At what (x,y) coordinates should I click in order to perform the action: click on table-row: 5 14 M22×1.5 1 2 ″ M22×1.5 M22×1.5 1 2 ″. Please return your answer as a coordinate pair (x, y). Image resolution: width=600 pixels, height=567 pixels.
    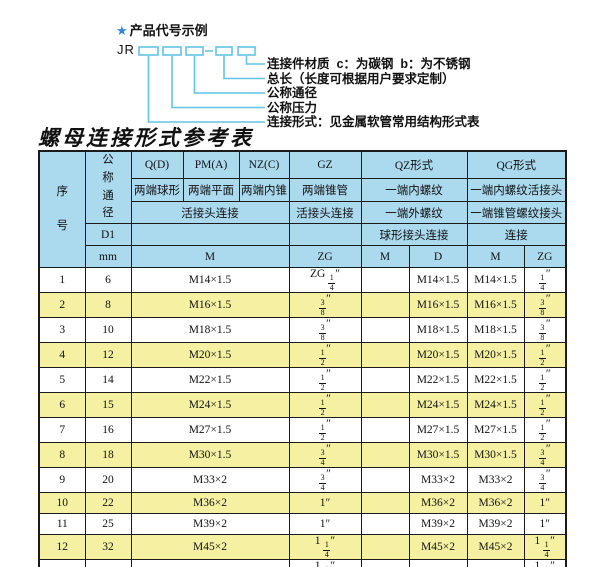
    Looking at the image, I should click on (302, 380).